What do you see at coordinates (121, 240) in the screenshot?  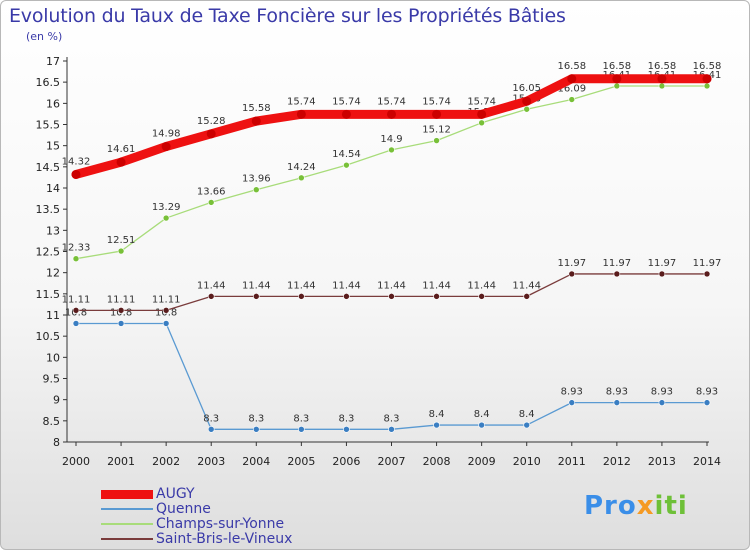 I see `data-label-champs-sur-yonne: 12.51` at bounding box center [121, 240].